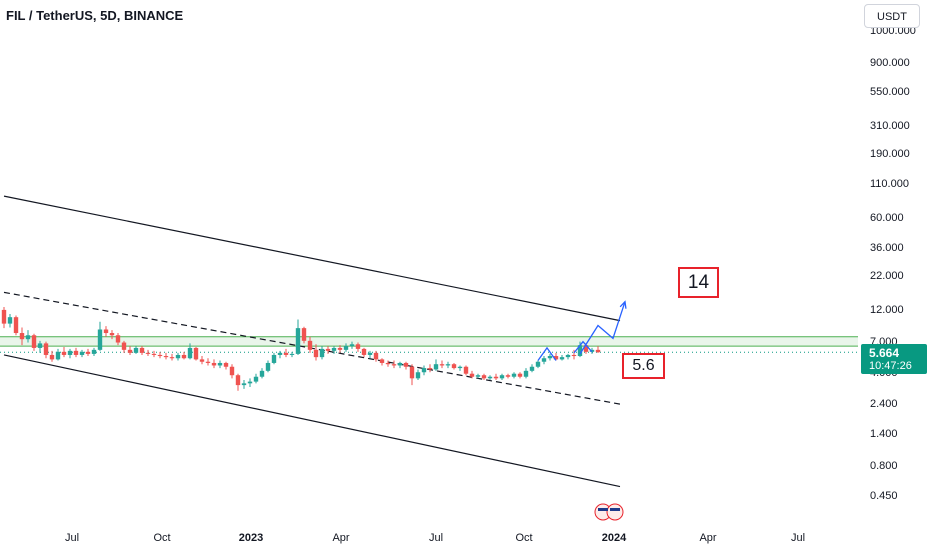 This screenshot has width=932, height=550. I want to click on x-tick-label: Apr, so click(340, 538).